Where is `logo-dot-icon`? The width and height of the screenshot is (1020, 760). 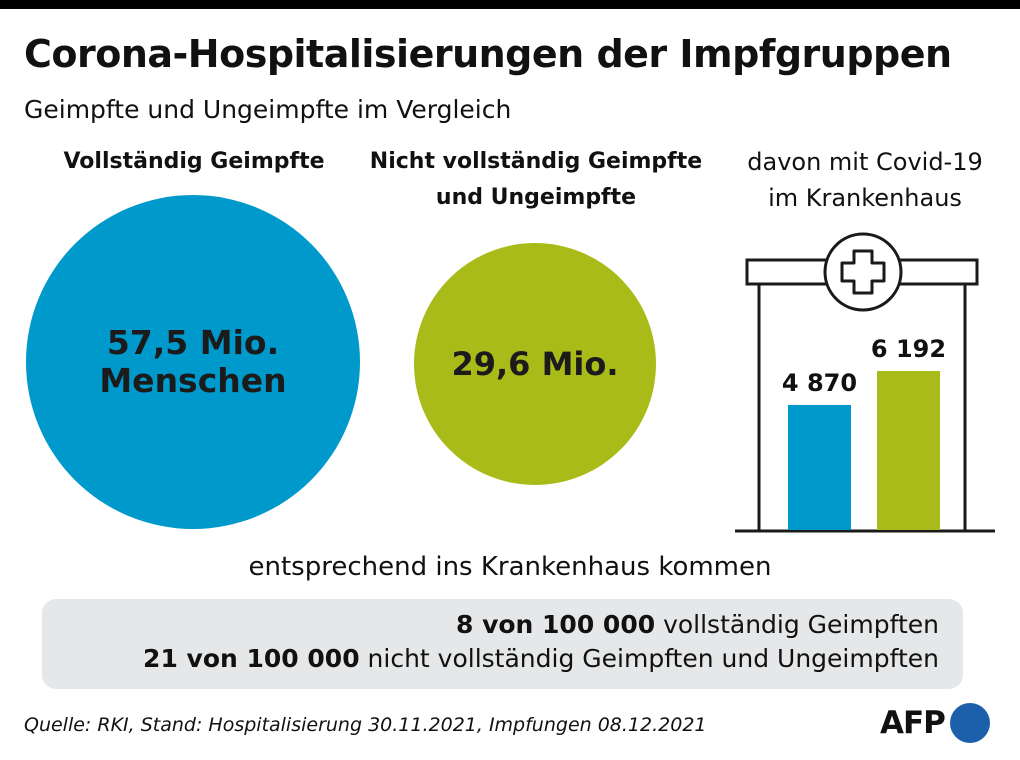 logo-dot-icon is located at coordinates (969, 723).